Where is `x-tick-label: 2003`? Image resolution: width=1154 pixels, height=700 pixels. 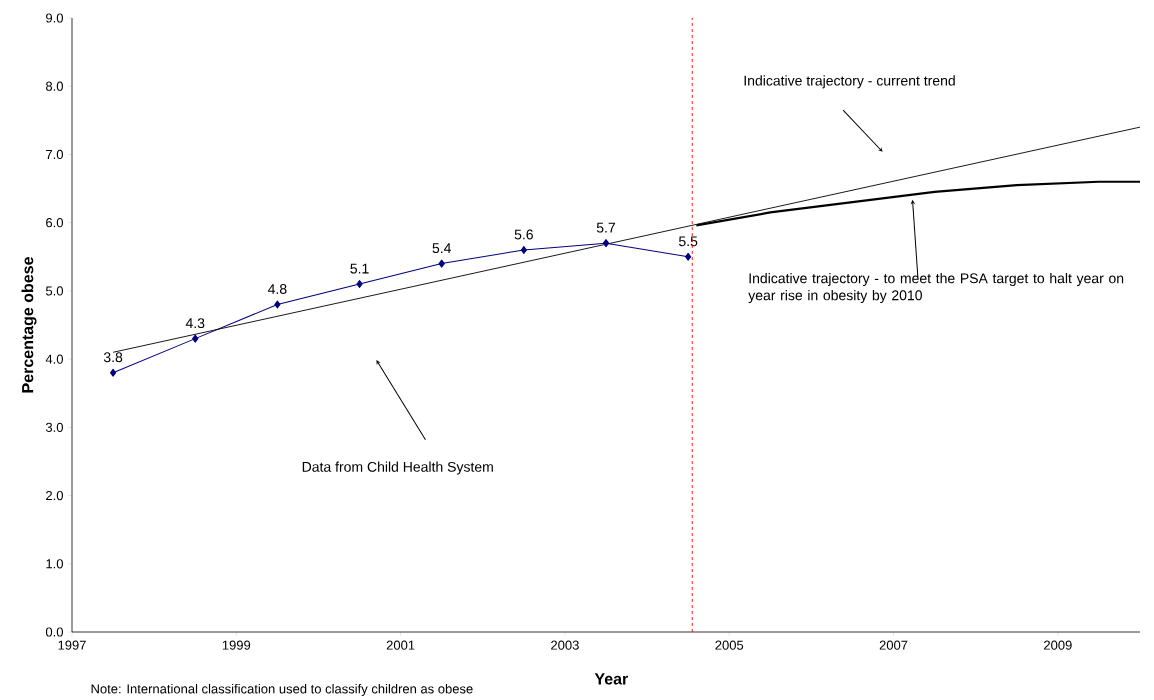
x-tick-label: 2003 is located at coordinates (565, 645).